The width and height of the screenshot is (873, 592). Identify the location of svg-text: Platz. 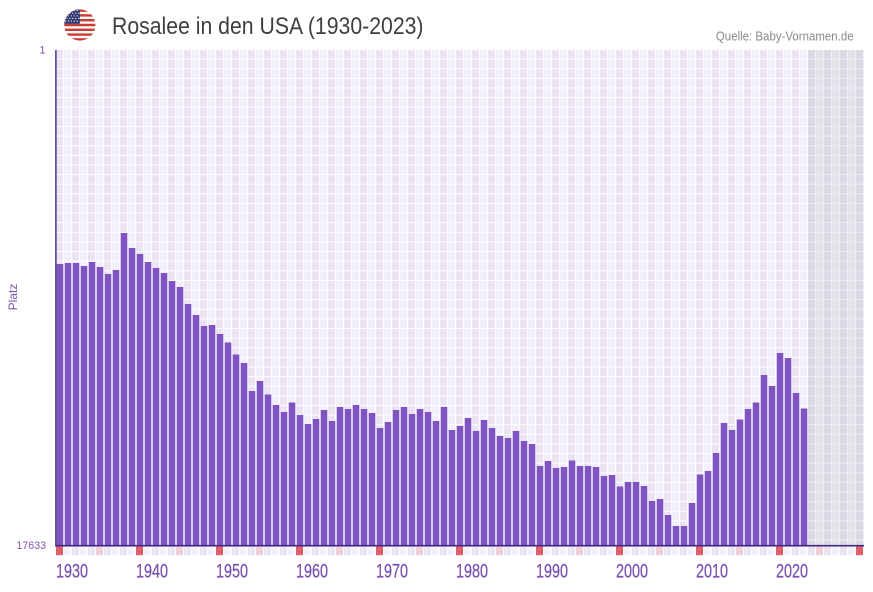
(13, 297).